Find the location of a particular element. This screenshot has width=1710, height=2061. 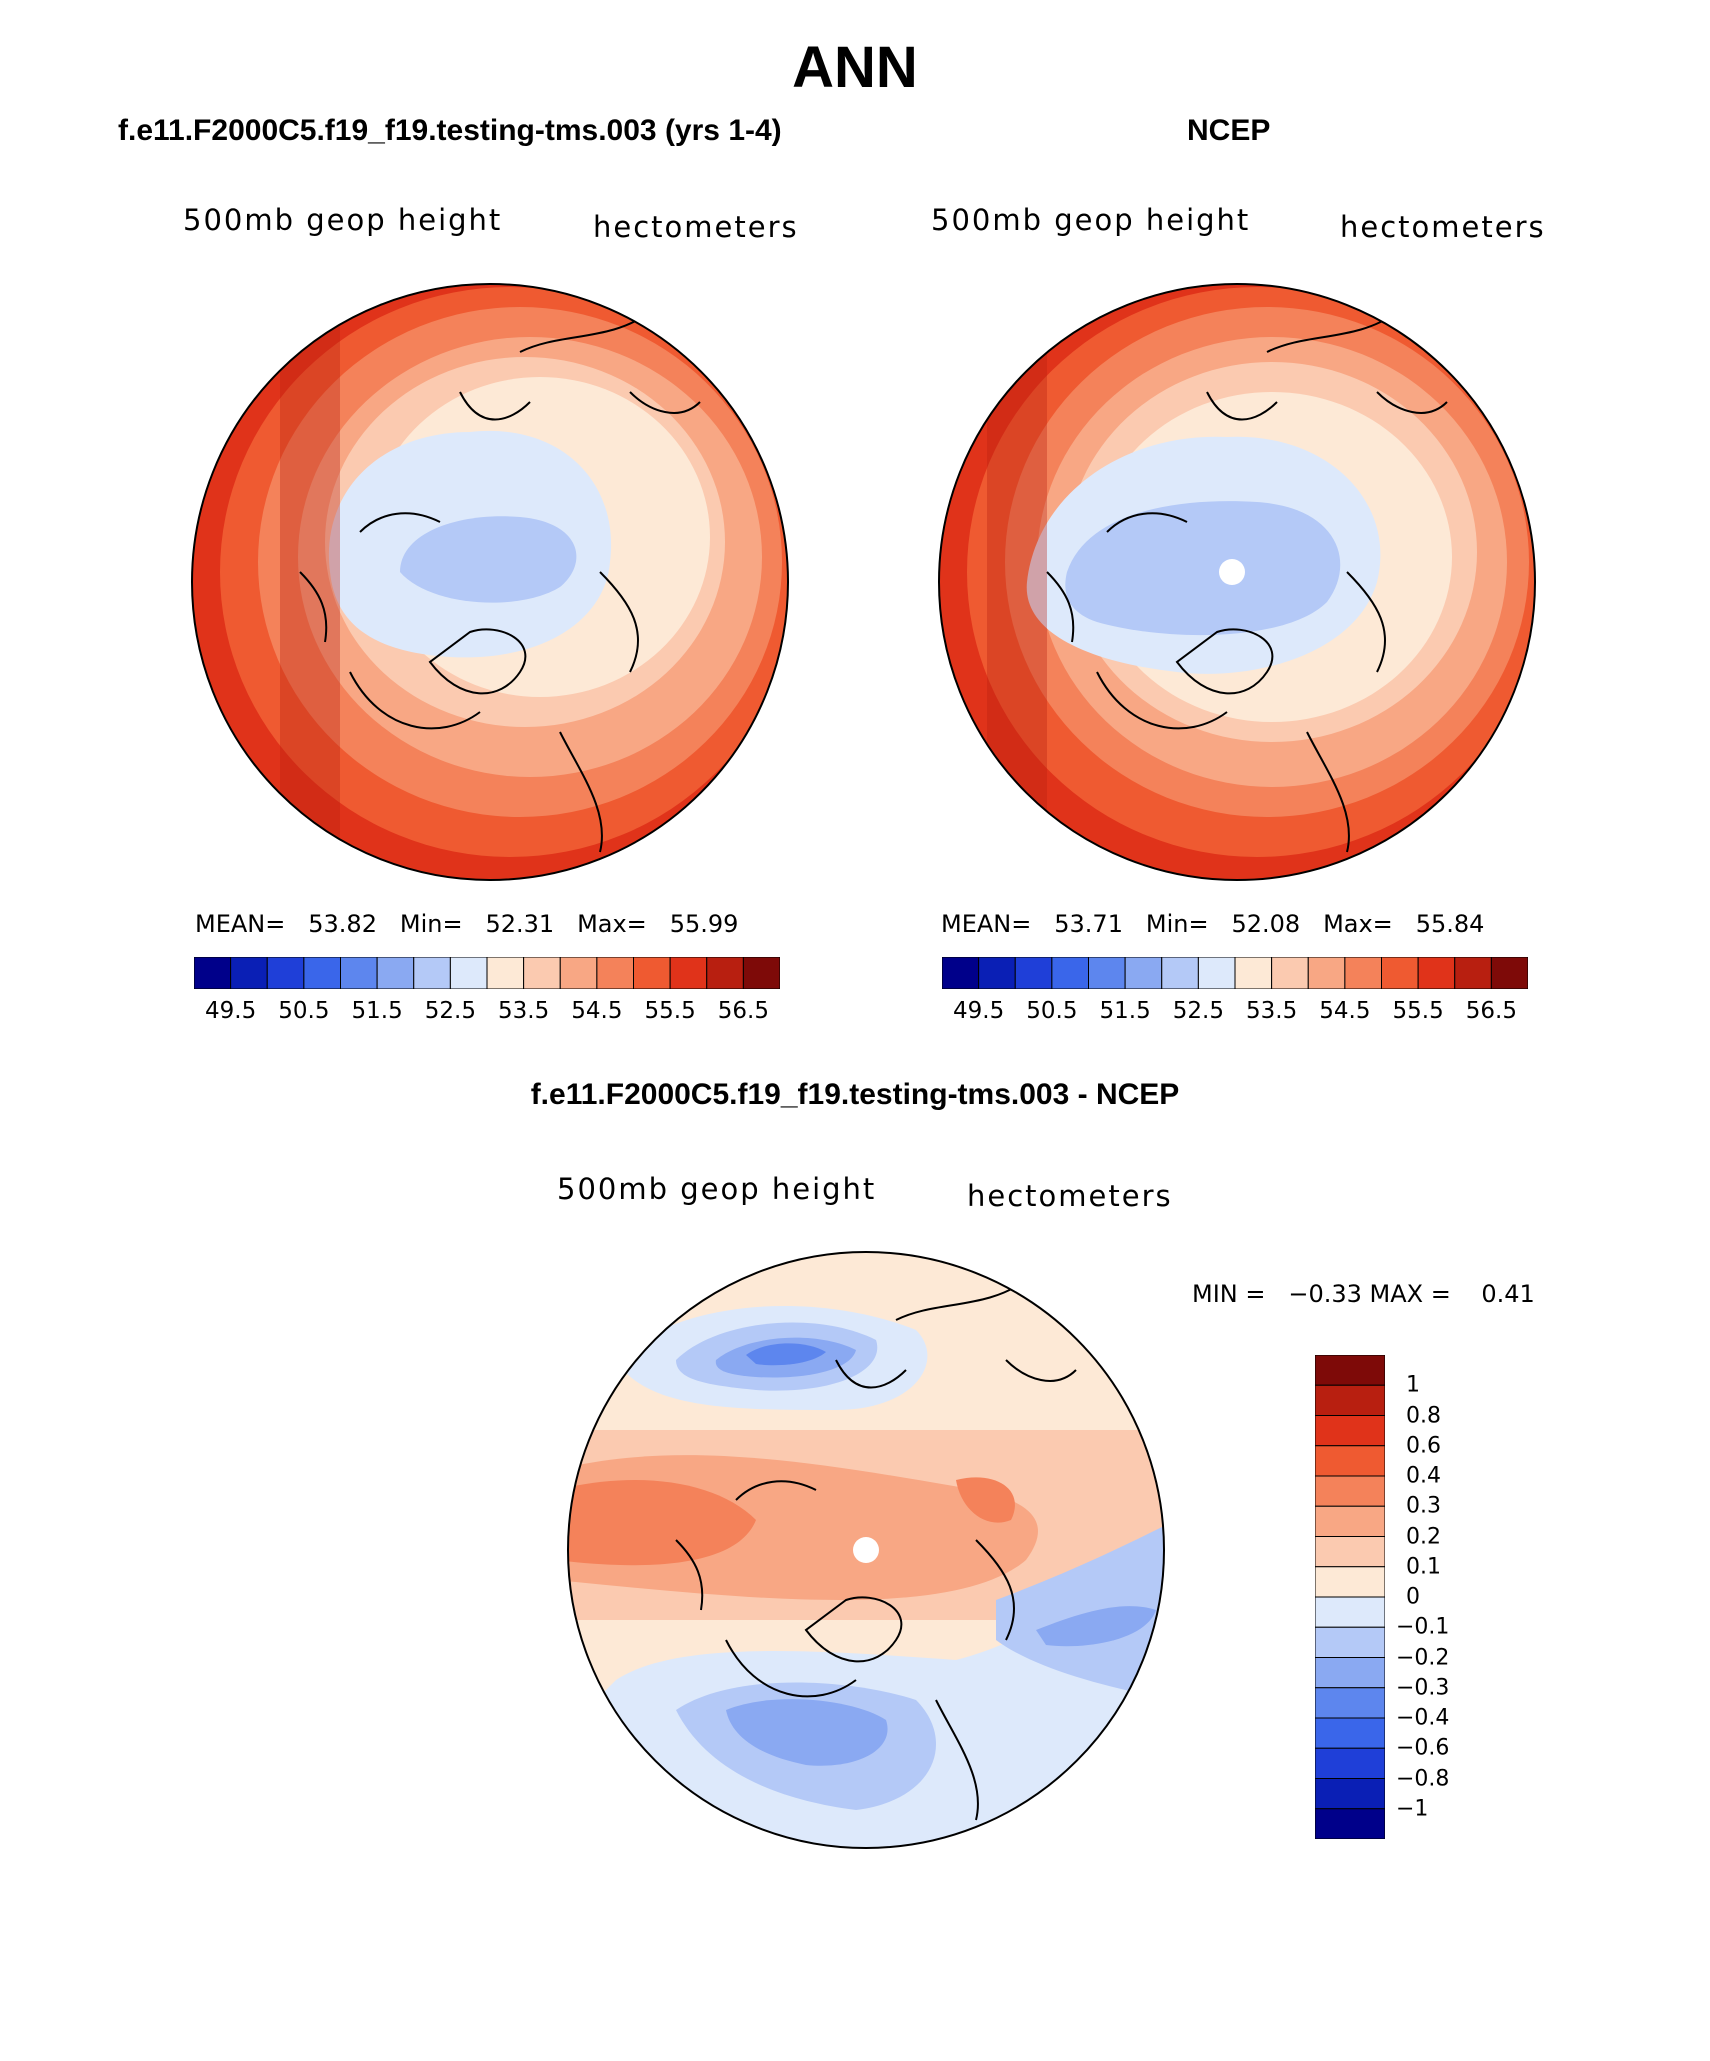

diff-colorbar is located at coordinates (1350, 1597).